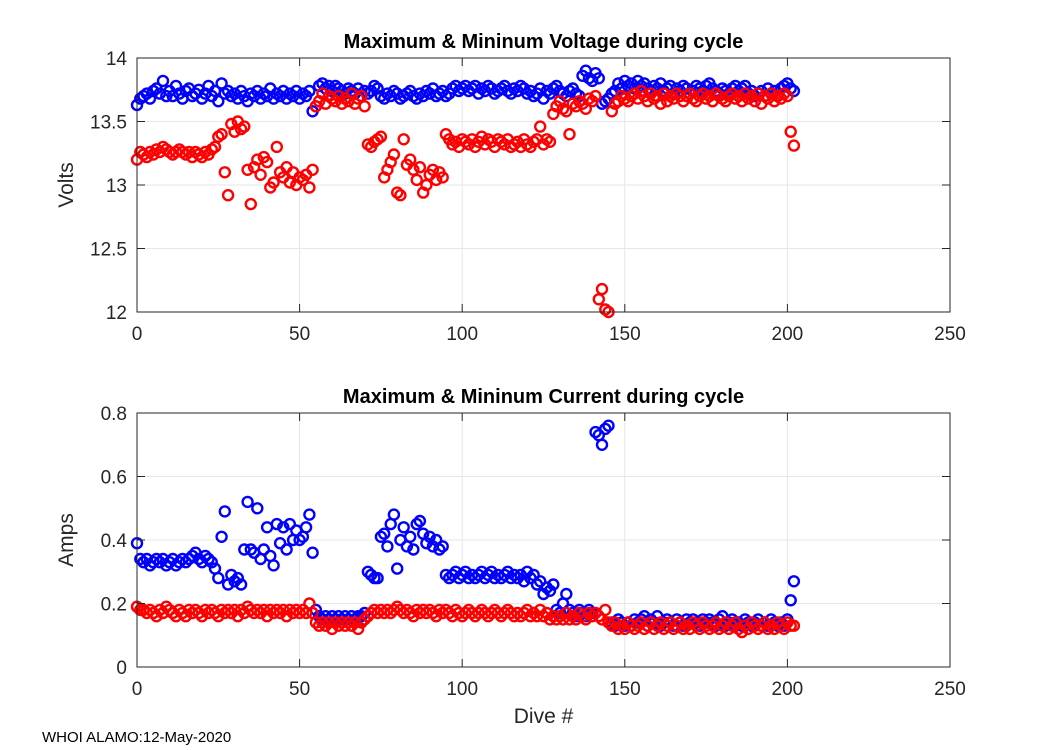 The width and height of the screenshot is (1050, 750). I want to click on voltage-ytick-label: 12.5, so click(108, 250).